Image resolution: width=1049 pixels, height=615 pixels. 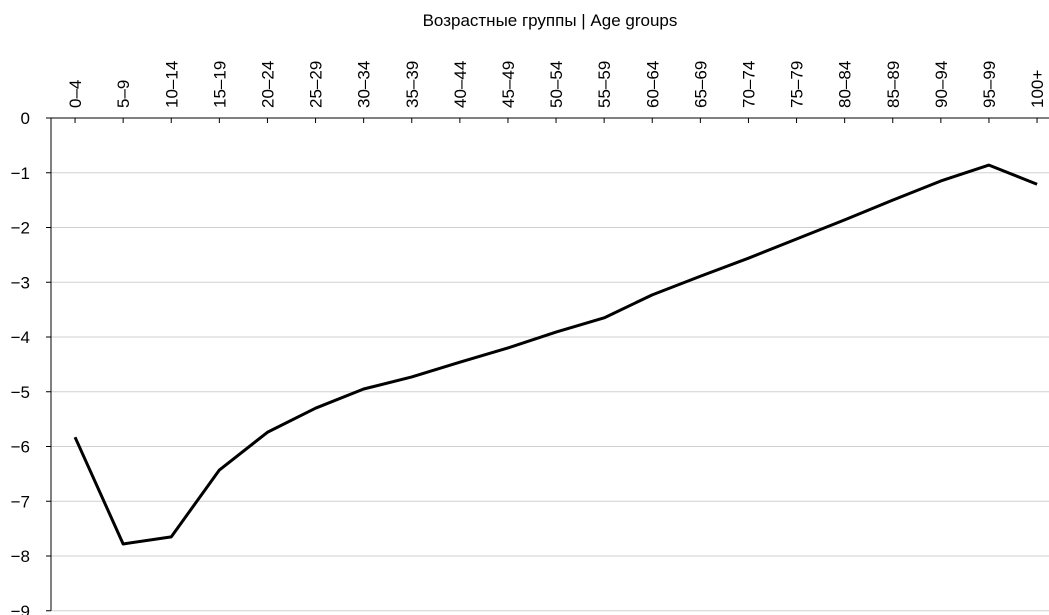 I want to click on y-tick-label: −6, so click(x=20, y=447).